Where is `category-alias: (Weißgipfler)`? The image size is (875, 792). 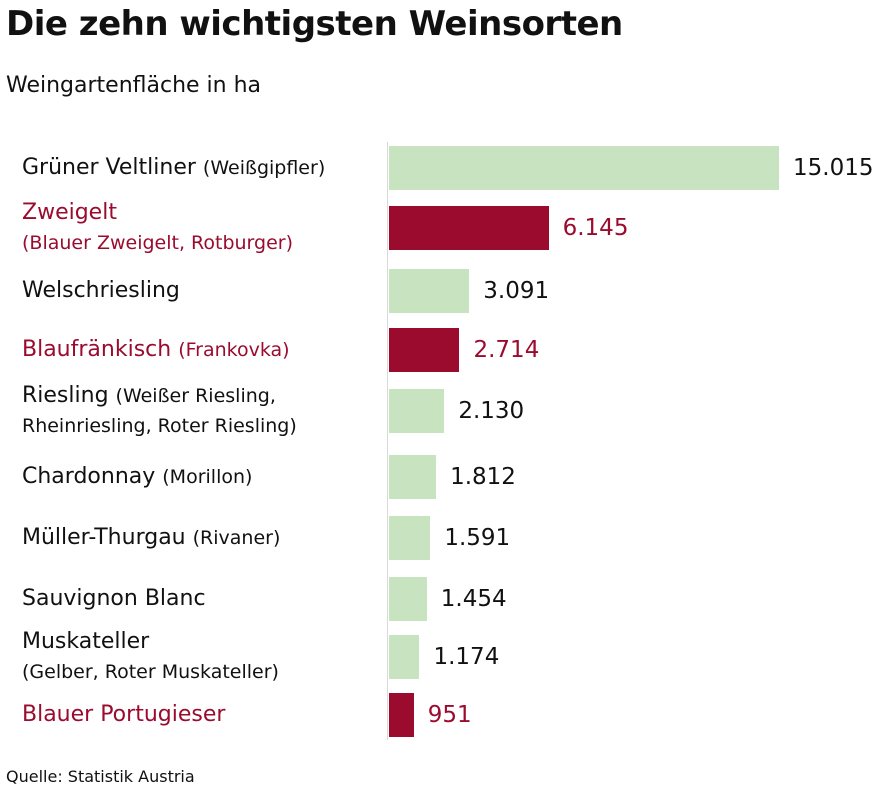 category-alias: (Weißgipfler) is located at coordinates (264, 168).